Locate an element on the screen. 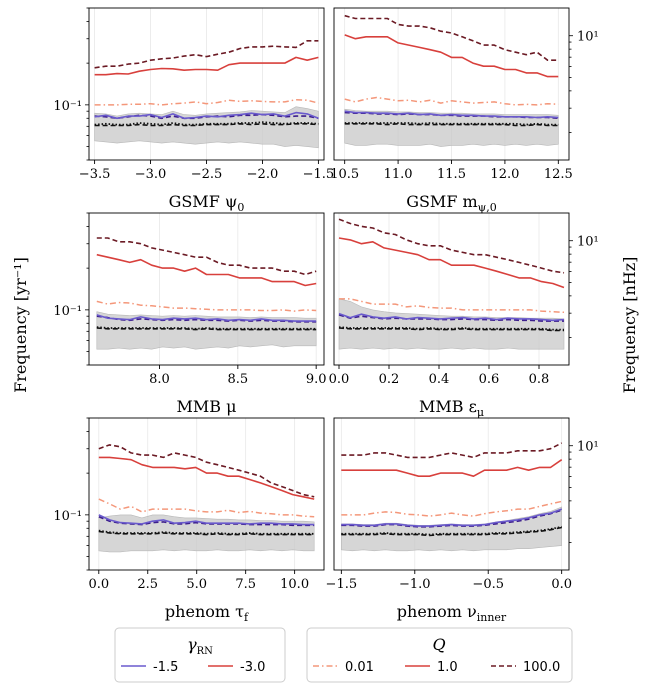  x-axis-label: phenom τf is located at coordinates (207, 613).